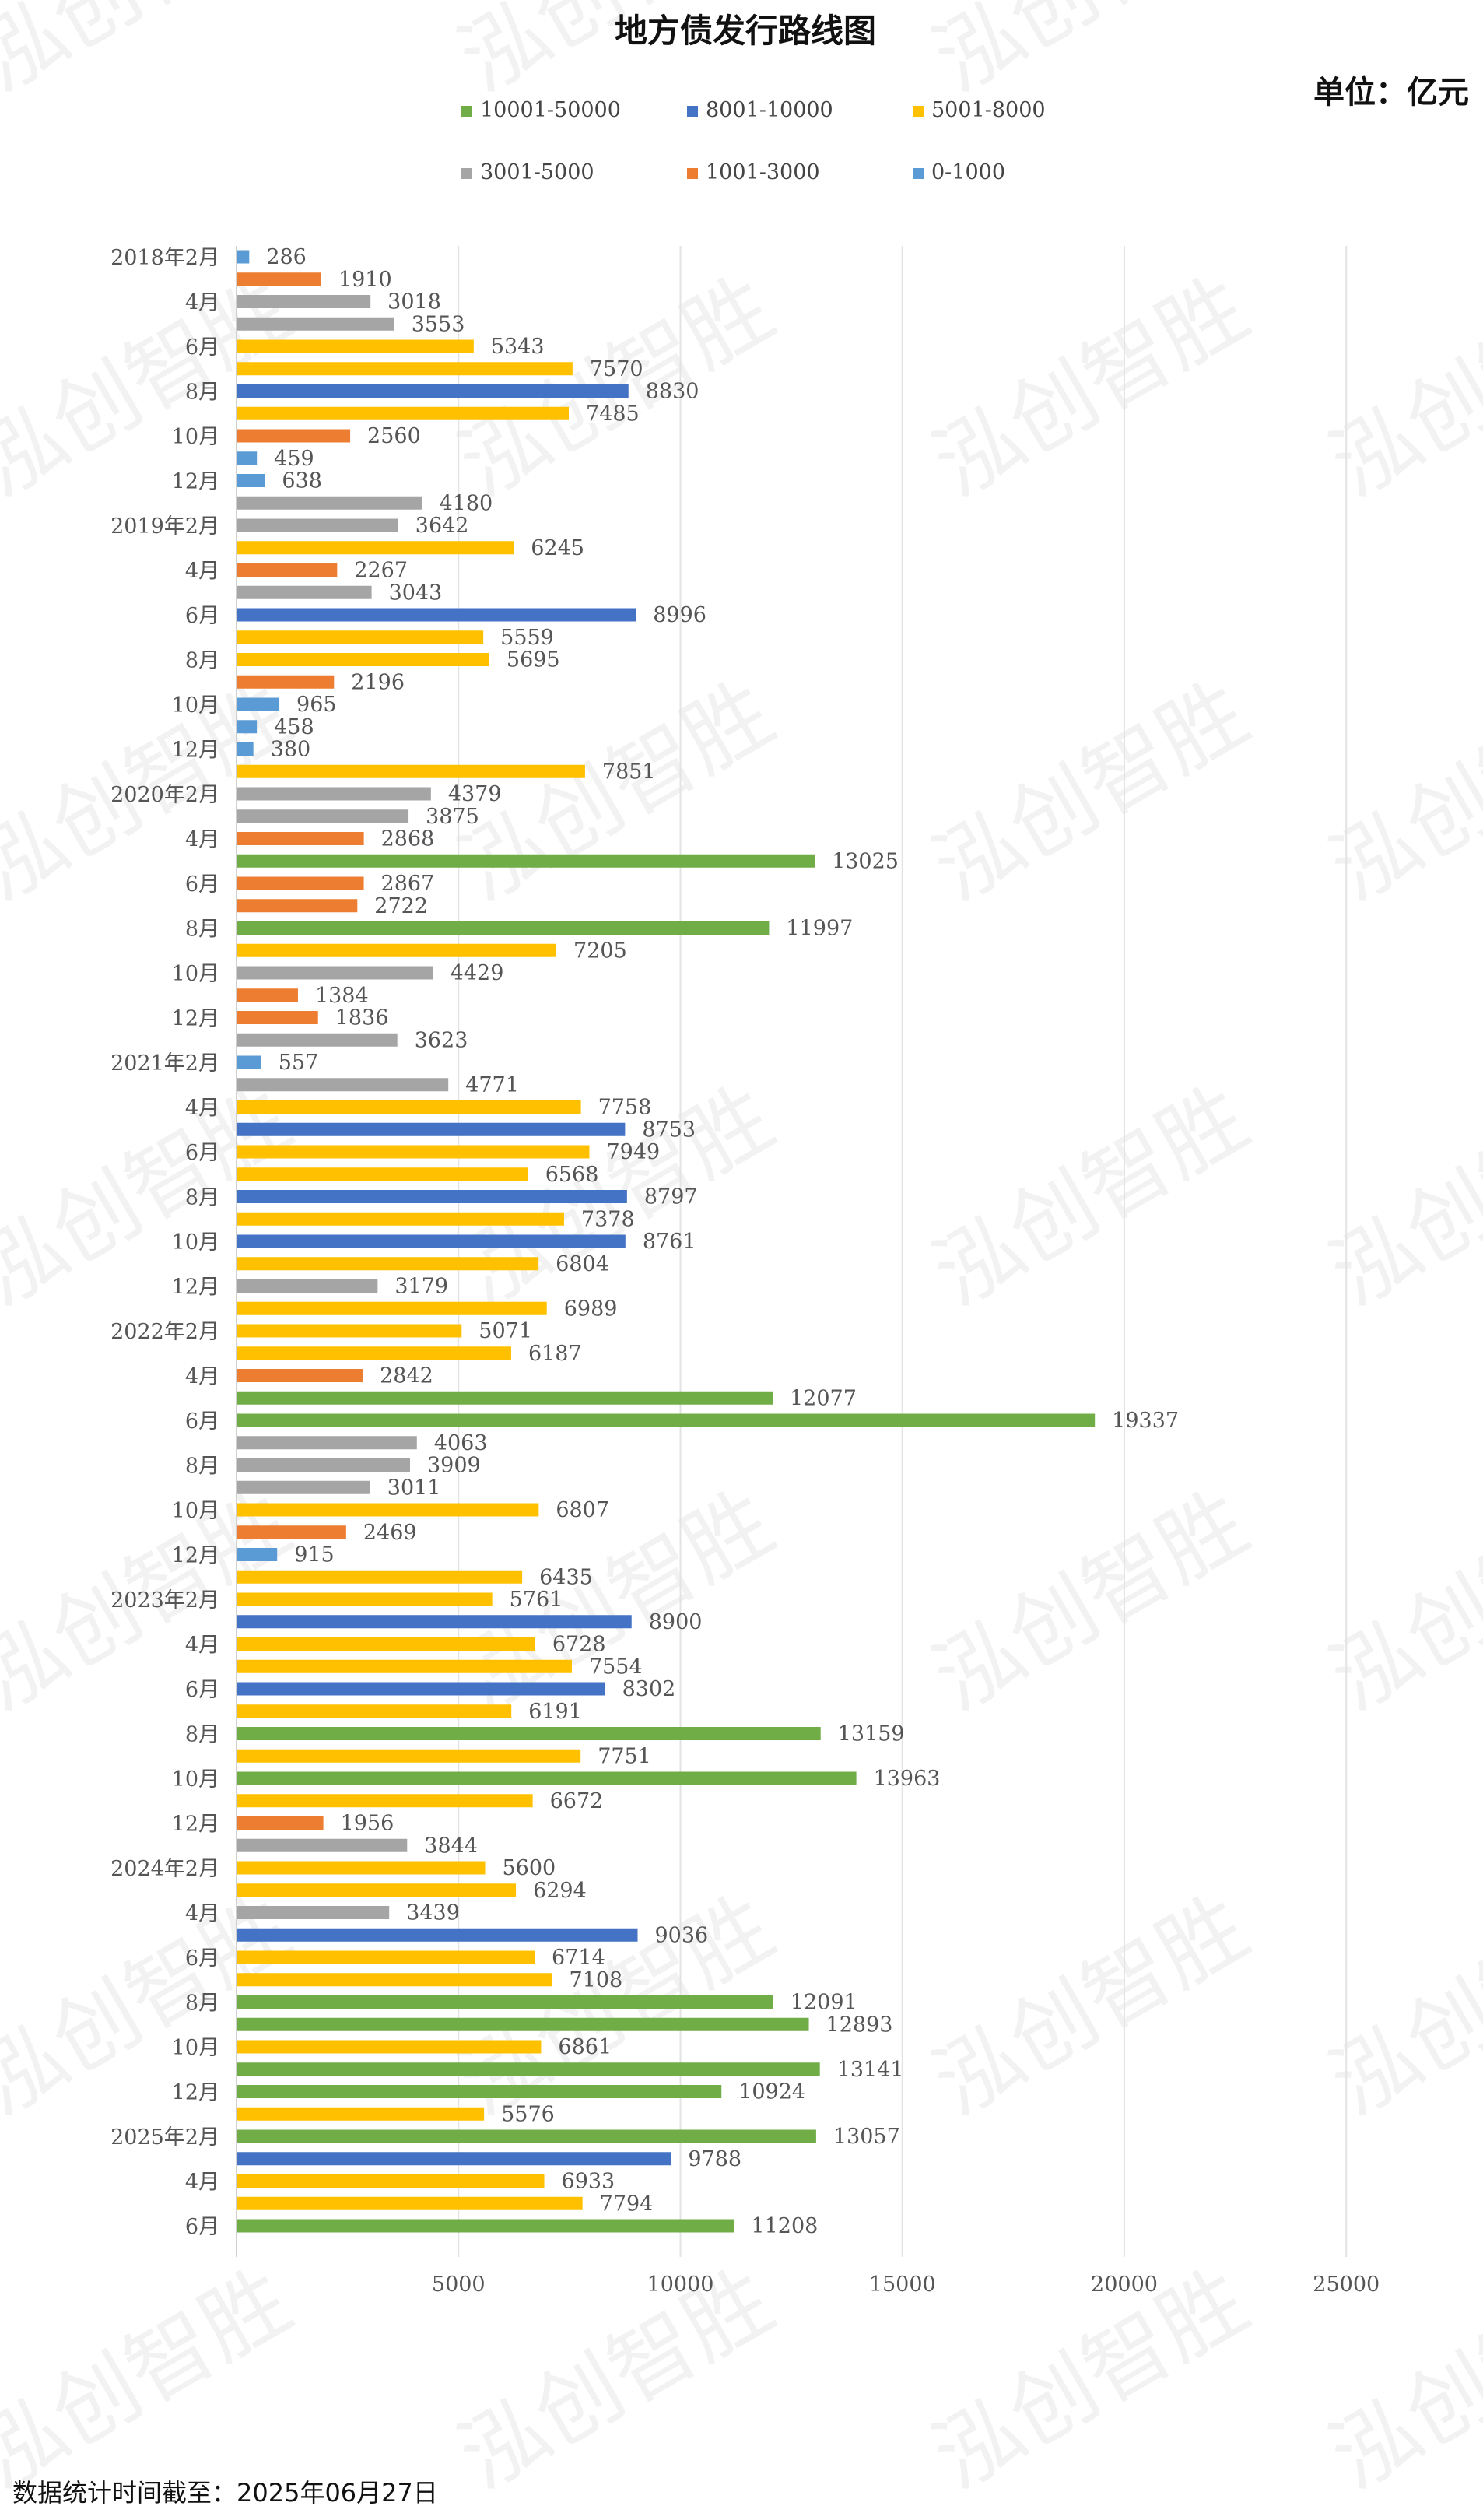  Describe the element at coordinates (406, 1376) in the screenshot. I see `bar-value-label: 2842` at that location.